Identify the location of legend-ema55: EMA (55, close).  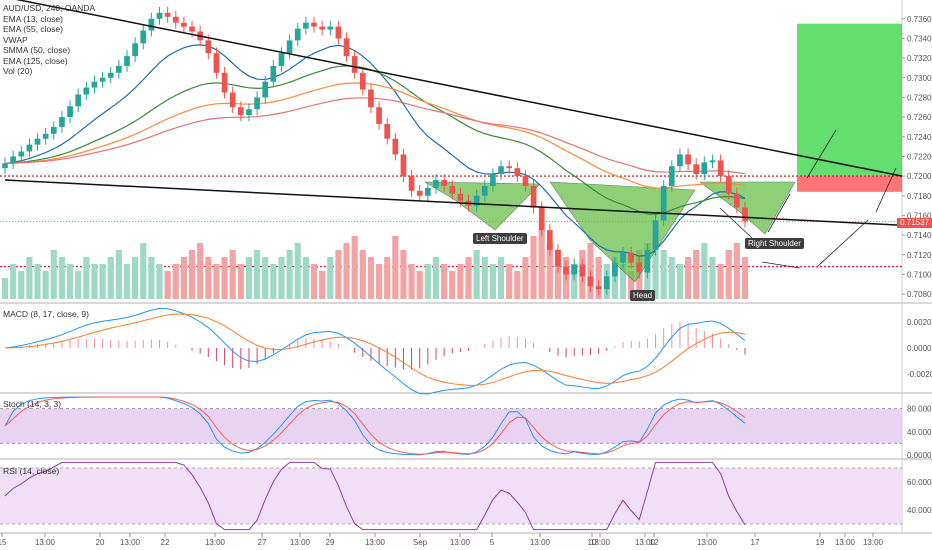
(33, 29).